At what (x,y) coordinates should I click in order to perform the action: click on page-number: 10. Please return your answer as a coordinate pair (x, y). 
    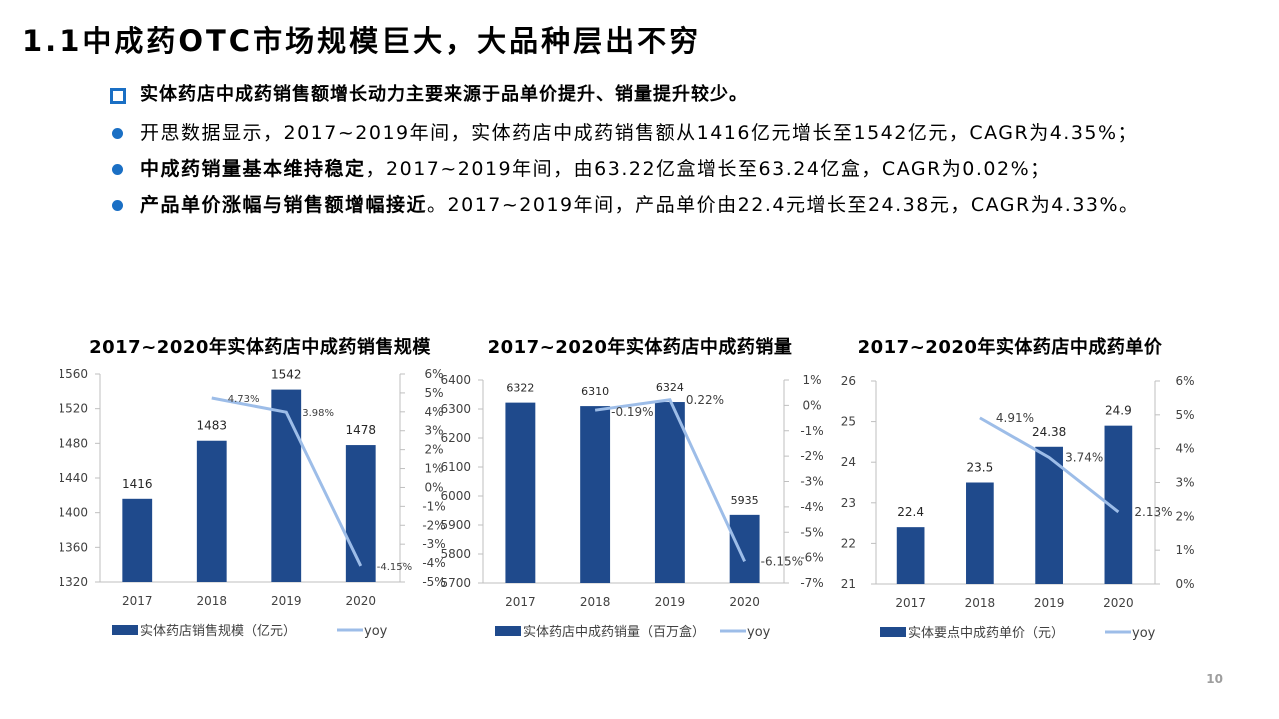
    Looking at the image, I should click on (1214, 679).